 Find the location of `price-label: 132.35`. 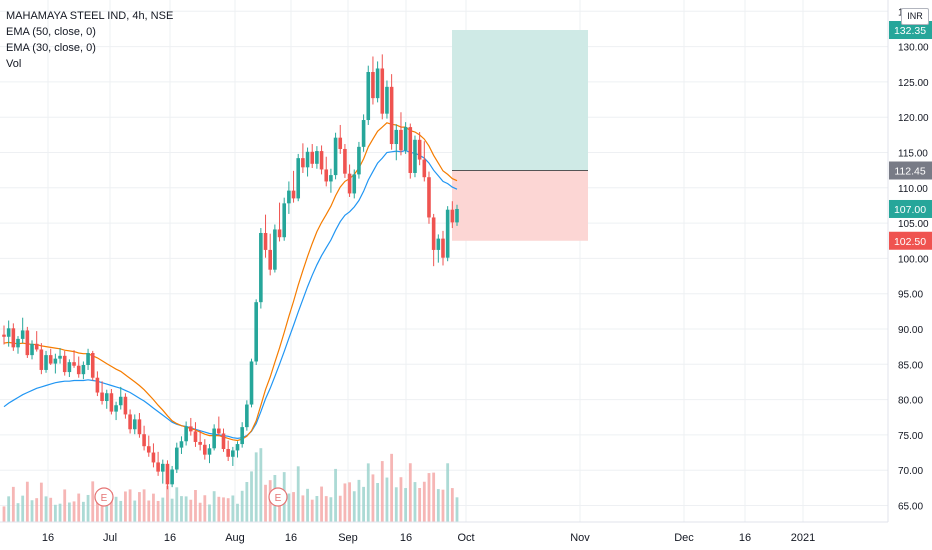

price-label: 132.35 is located at coordinates (910, 31).